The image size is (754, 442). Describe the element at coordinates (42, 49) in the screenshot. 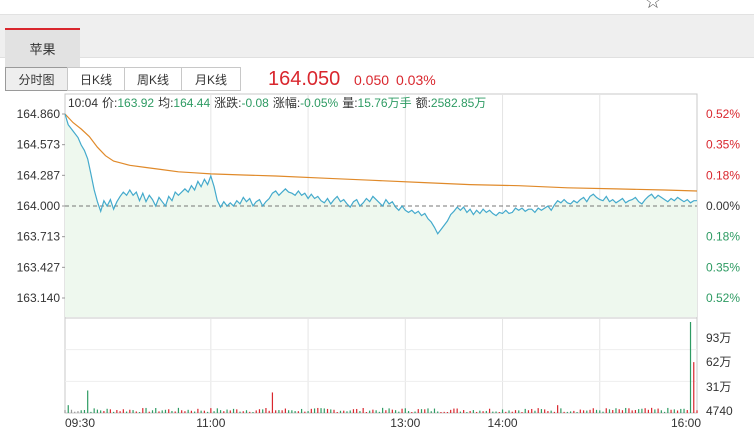

I see `tab-stock: 苹果` at that location.